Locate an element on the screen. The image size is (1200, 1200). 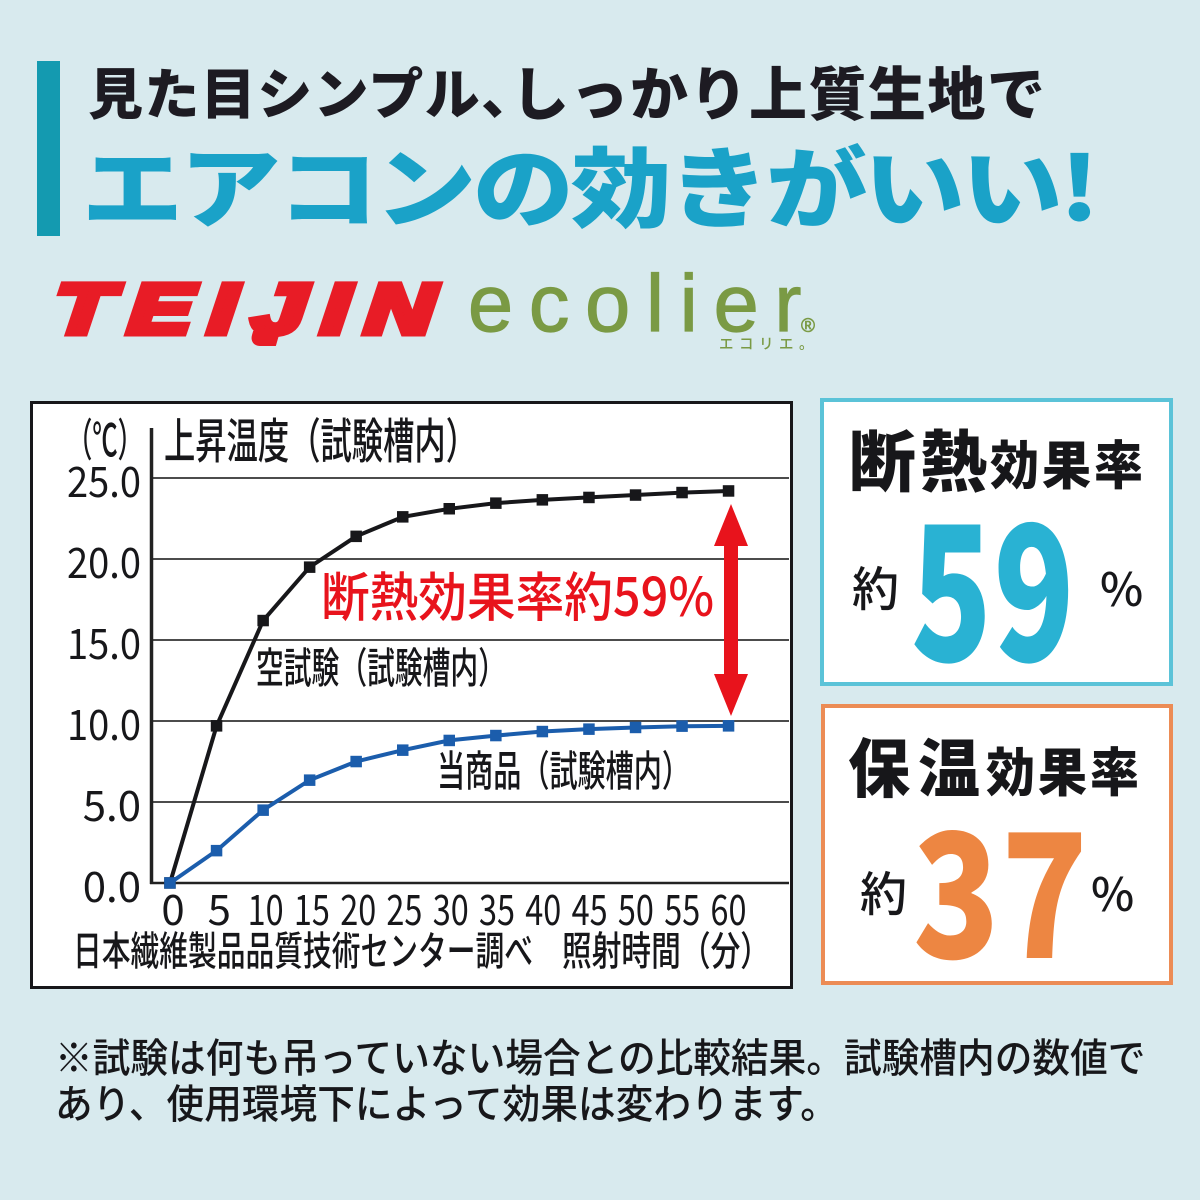
svg-text: 0 is located at coordinates (172, 907).